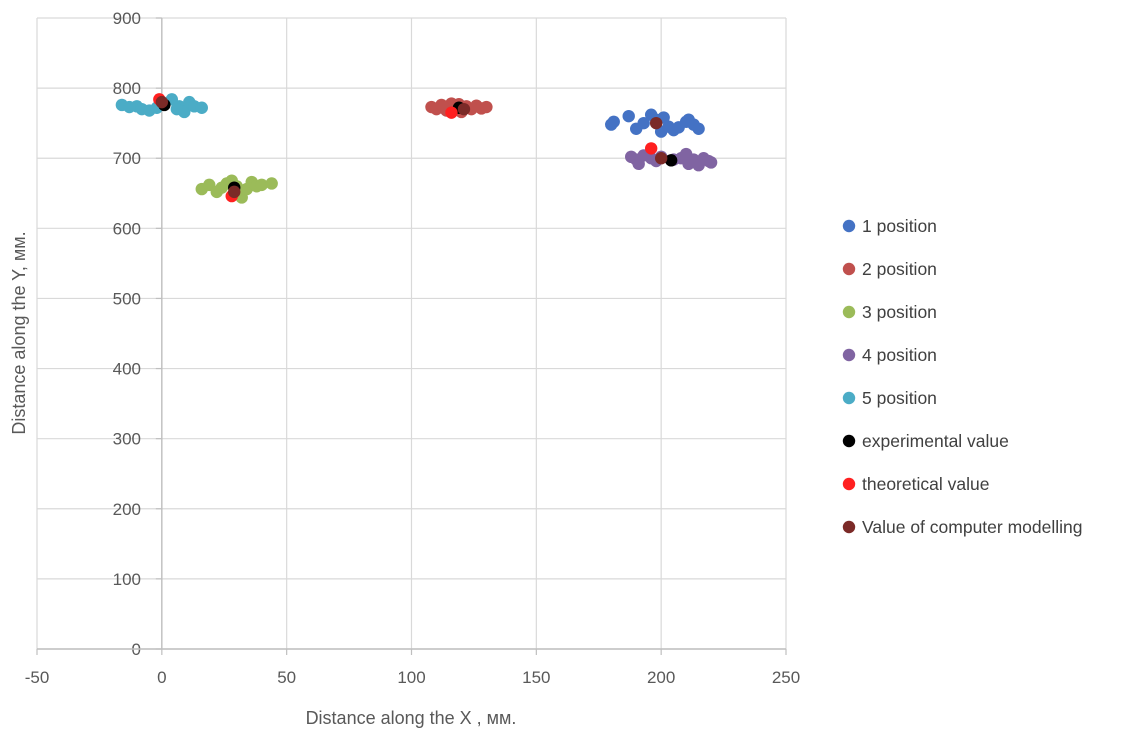 Image resolution: width=1138 pixels, height=733 pixels. What do you see at coordinates (127, 439) in the screenshot?
I see `y-tick-label: 300` at bounding box center [127, 439].